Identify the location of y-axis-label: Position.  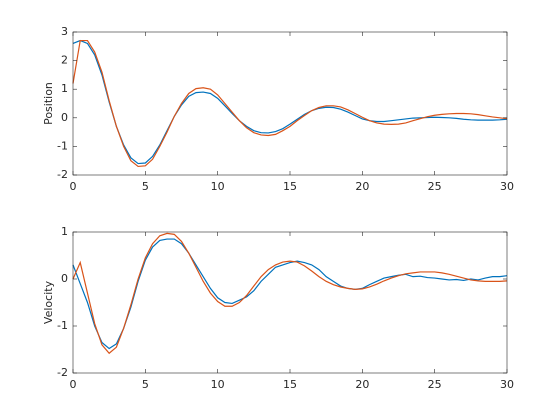
(48, 103).